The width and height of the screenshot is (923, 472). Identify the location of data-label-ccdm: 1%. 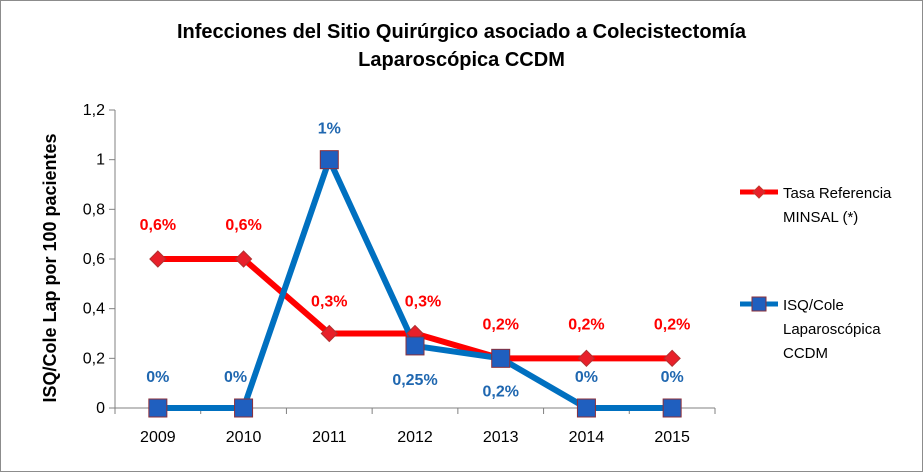
(329, 129).